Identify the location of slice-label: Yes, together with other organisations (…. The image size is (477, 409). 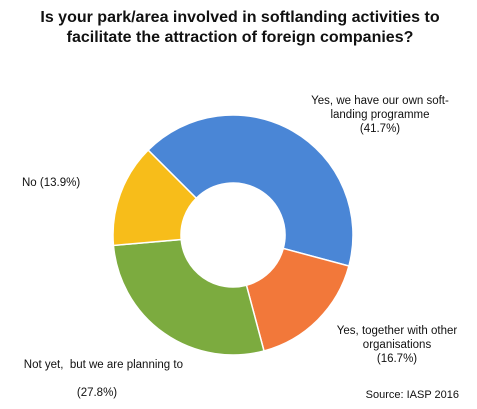
(397, 345).